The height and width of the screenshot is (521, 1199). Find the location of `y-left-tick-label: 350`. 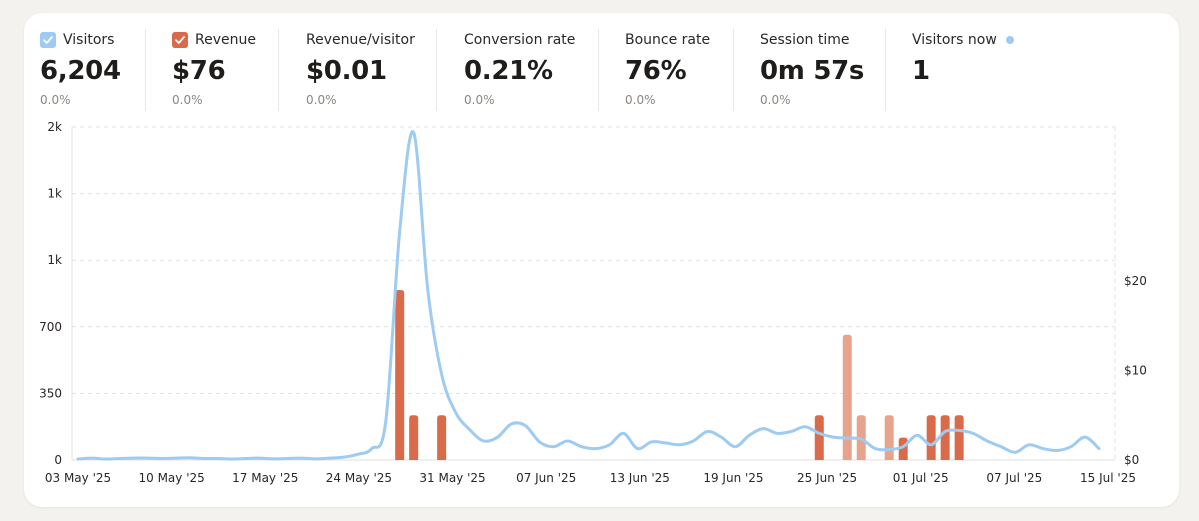

y-left-tick-label: 350 is located at coordinates (50, 393).